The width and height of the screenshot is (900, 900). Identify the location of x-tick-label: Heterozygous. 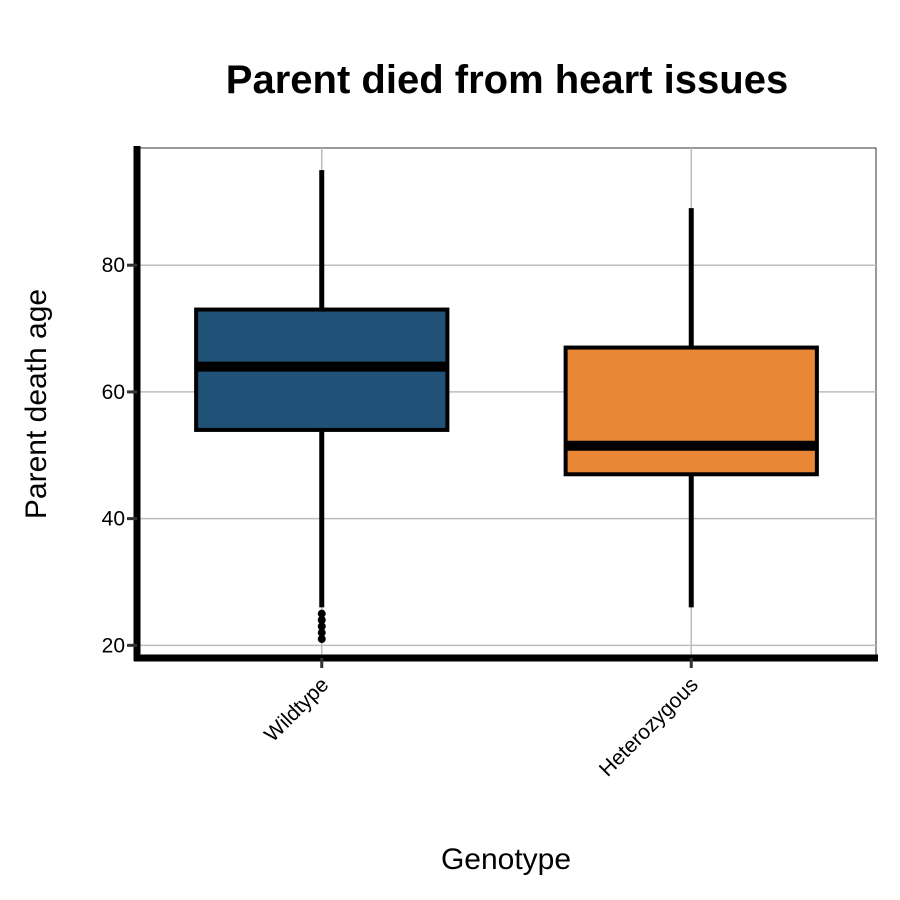
(649, 727).